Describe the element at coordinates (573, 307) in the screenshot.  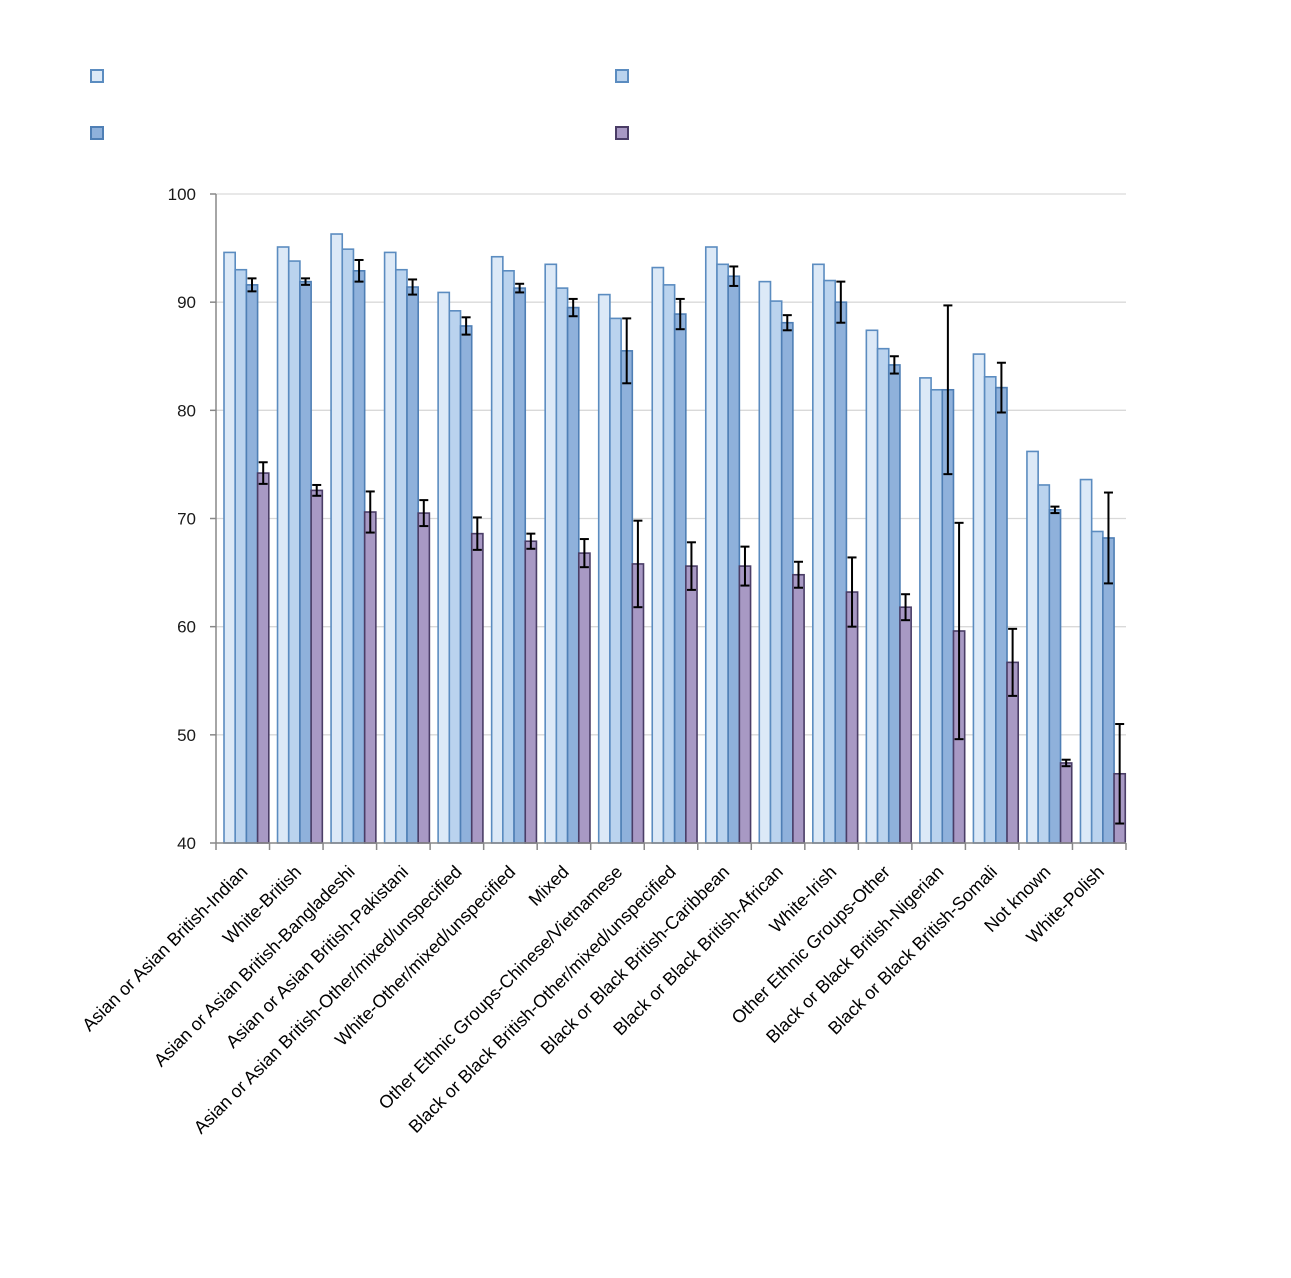
I see `error-bar-s3-c7` at that location.